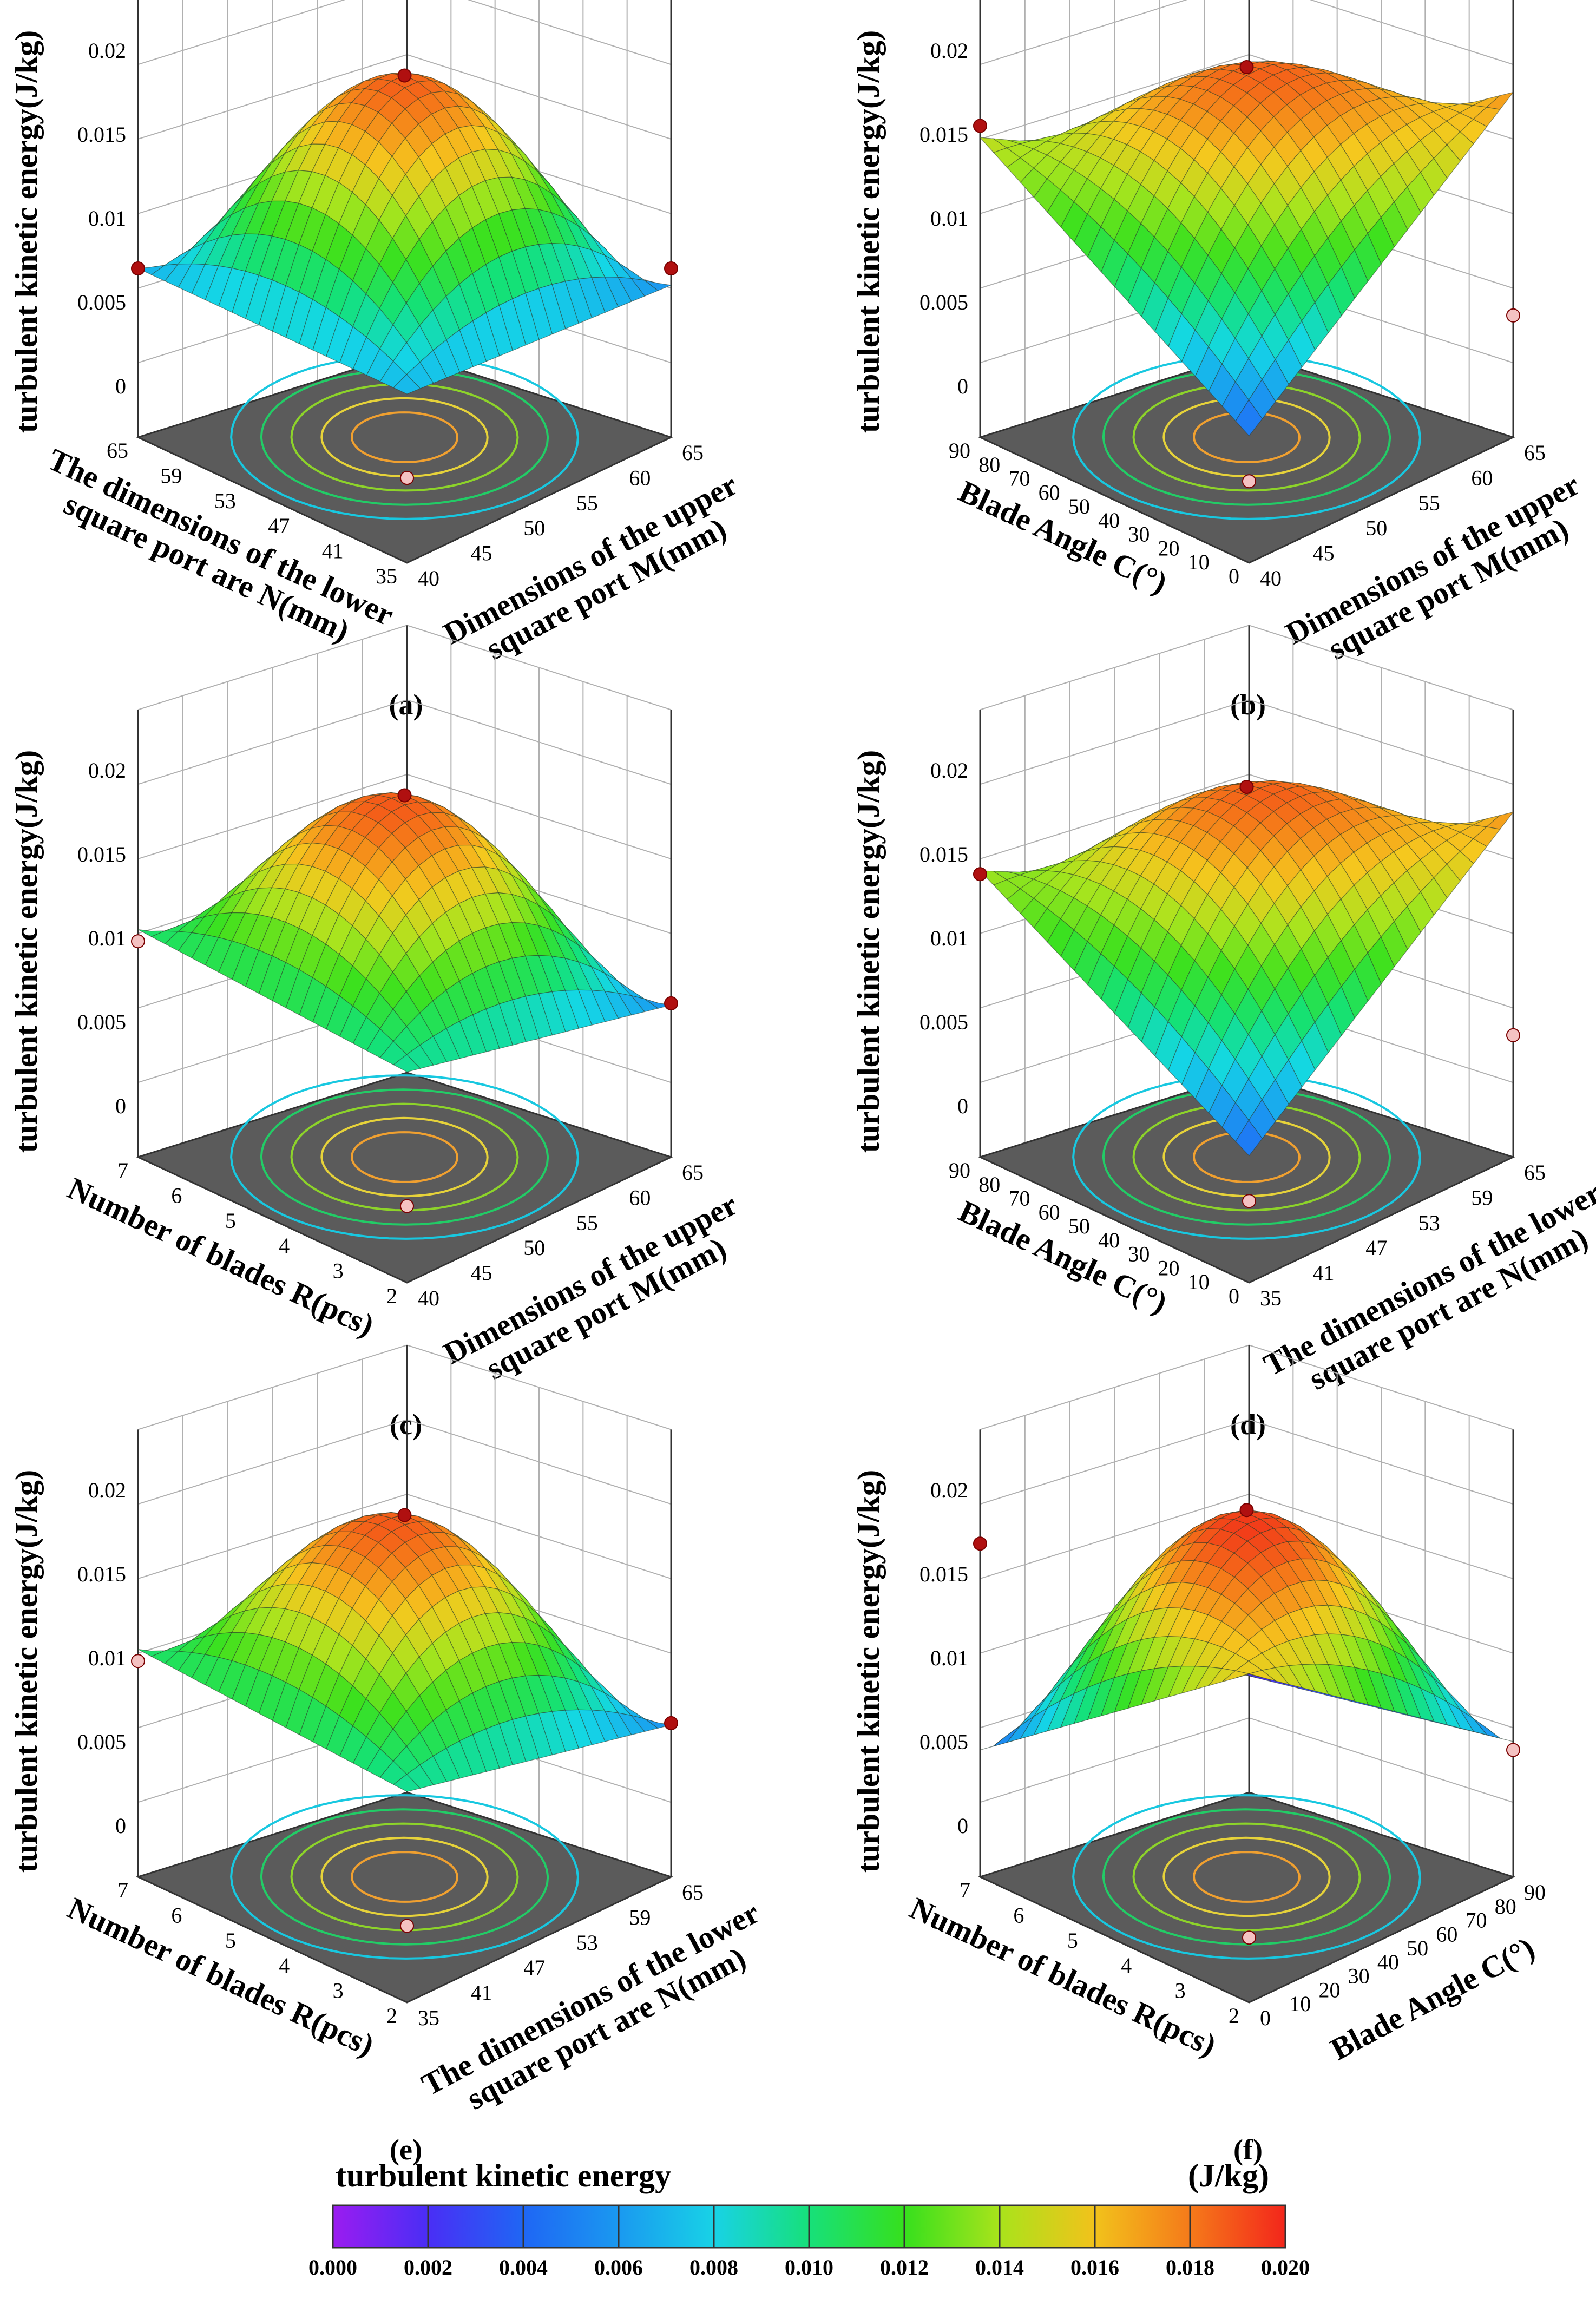 This screenshot has width=1596, height=2312. I want to click on x-tick-label: 0, so click(1234, 1296).